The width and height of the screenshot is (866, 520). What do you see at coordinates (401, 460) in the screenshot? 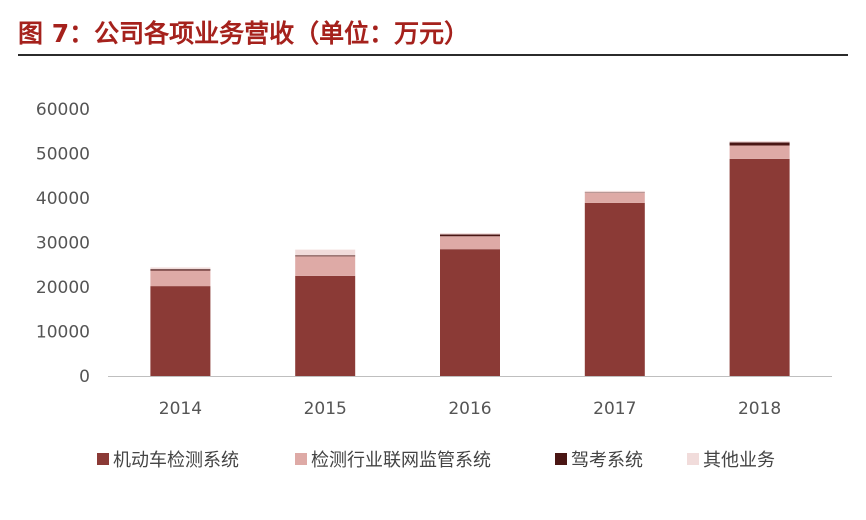
I see `legend-label: 检测行业联网监管系统` at bounding box center [401, 460].